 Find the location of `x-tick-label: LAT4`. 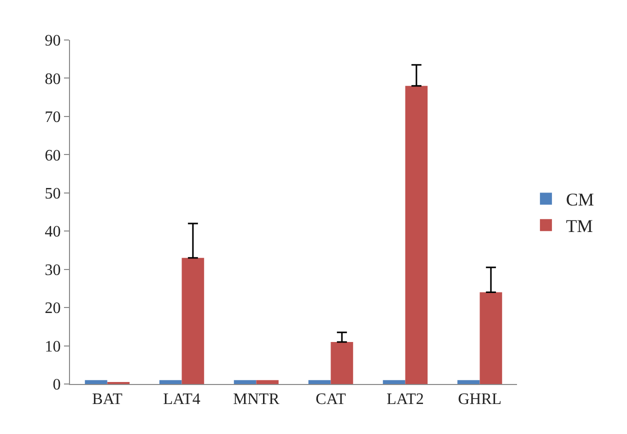

x-tick-label: LAT4 is located at coordinates (181, 399).